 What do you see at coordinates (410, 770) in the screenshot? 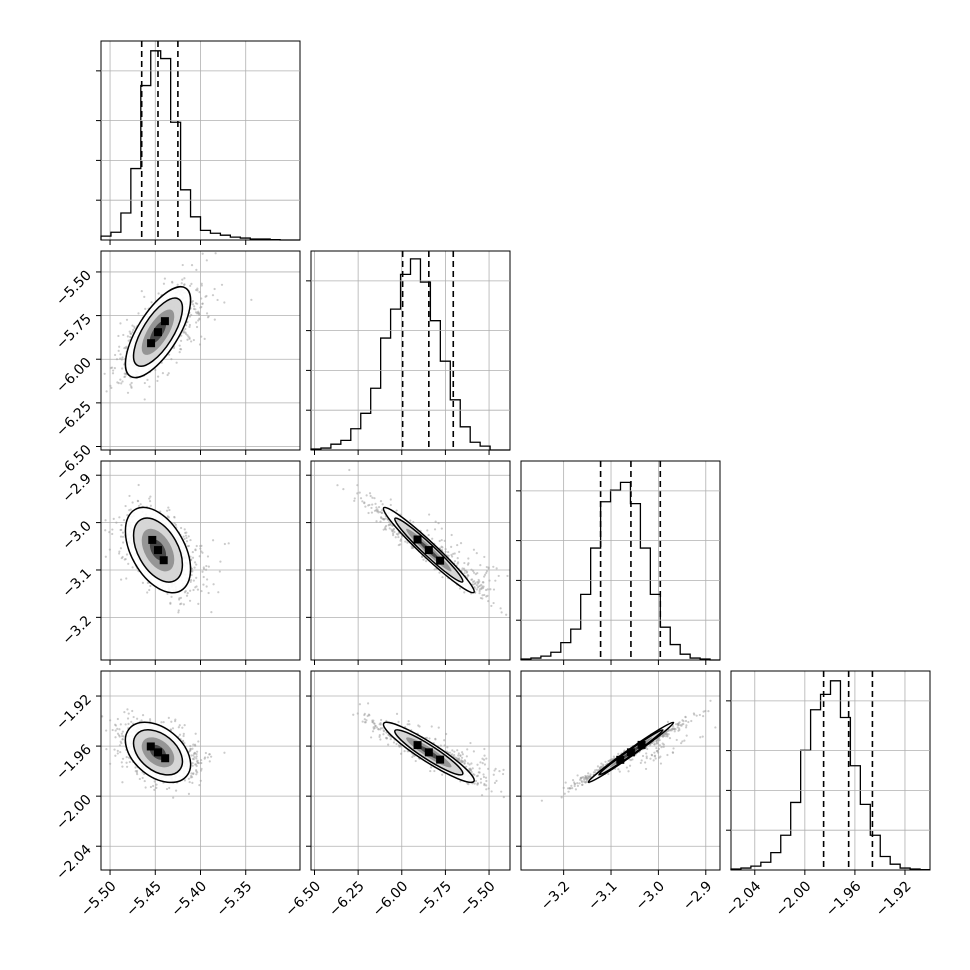
I see `panel-frame` at bounding box center [410, 770].